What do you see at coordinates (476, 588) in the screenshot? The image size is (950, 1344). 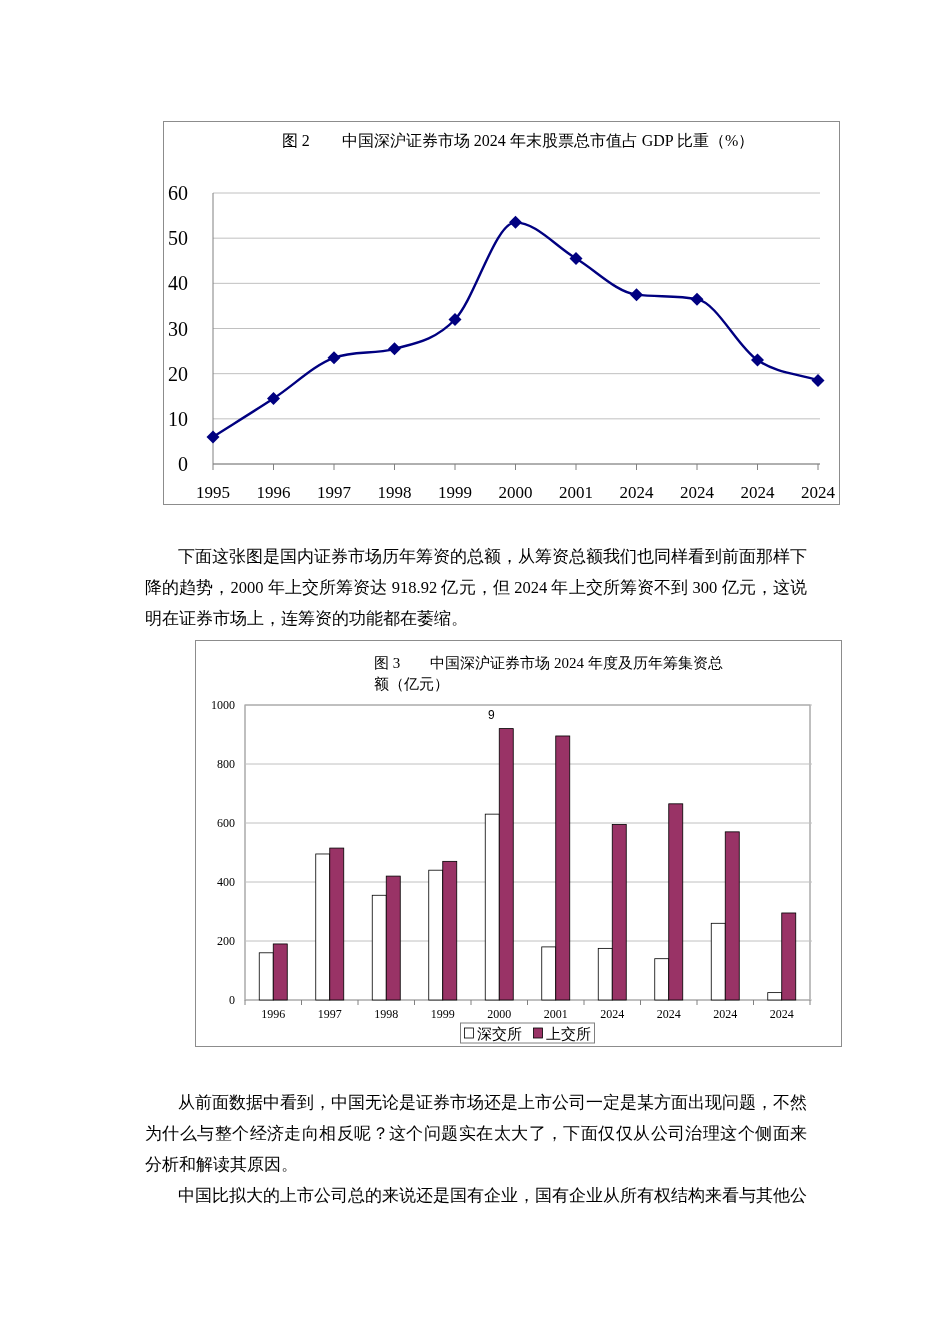 I see `text: 下面这张图是国内证券市场历年筹资的总额，从筹资总额我们也同样看到前面那样下降的趋势，2000 年上交所筹资达 918.92 亿元，但 2024 年上交所筹资不到 300 亿元，这说明在证券市场上，连筹资的功能都在萎缩。` at bounding box center [476, 588].